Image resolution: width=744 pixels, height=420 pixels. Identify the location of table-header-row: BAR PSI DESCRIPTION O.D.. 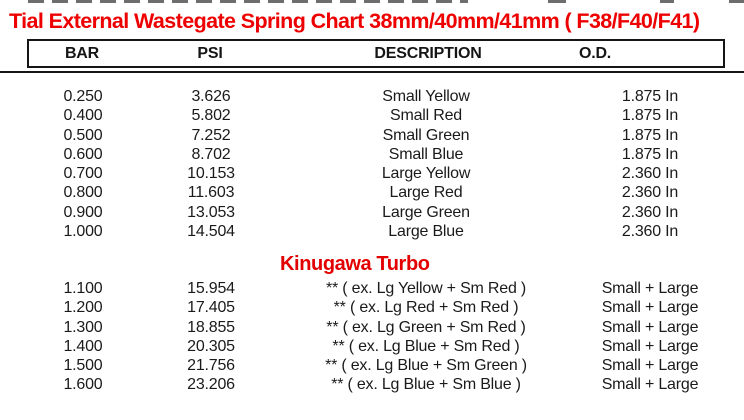
(376, 53).